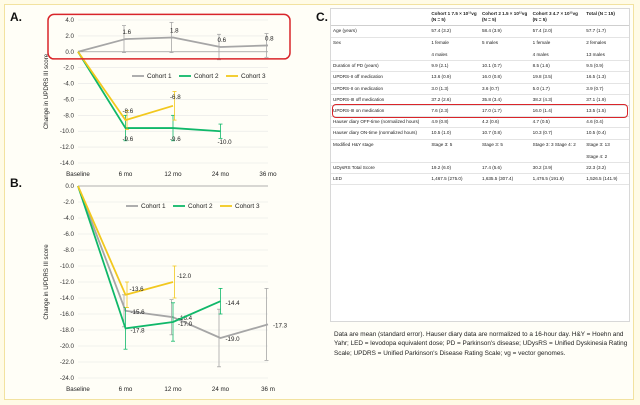 The image size is (640, 405). What do you see at coordinates (557, 133) in the screenshot?
I see `table-cell: 10.3 (0.7)` at bounding box center [557, 133].